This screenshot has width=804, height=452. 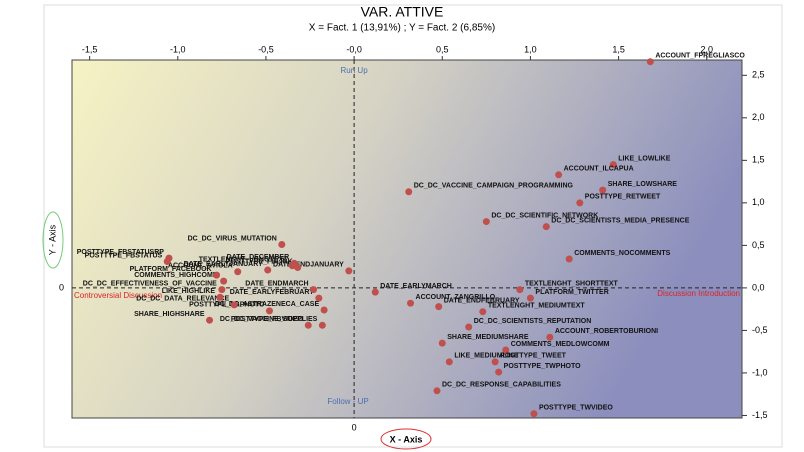 What do you see at coordinates (618, 49) in the screenshot?
I see `x-tick-label: 1,5` at bounding box center [618, 49].